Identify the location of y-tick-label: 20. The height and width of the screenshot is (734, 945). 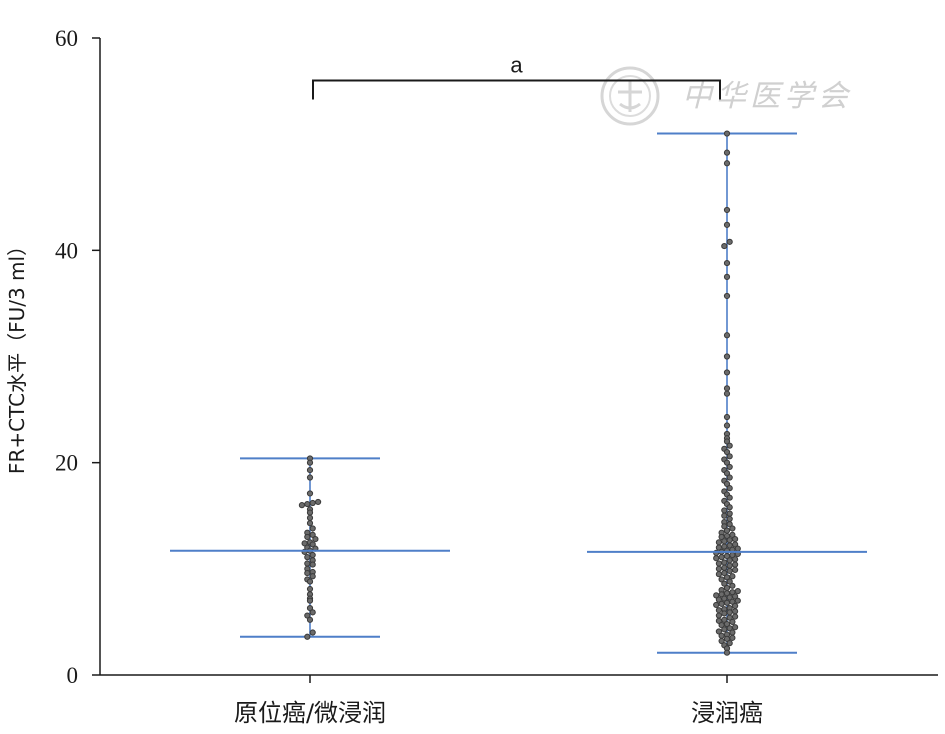
(66, 463).